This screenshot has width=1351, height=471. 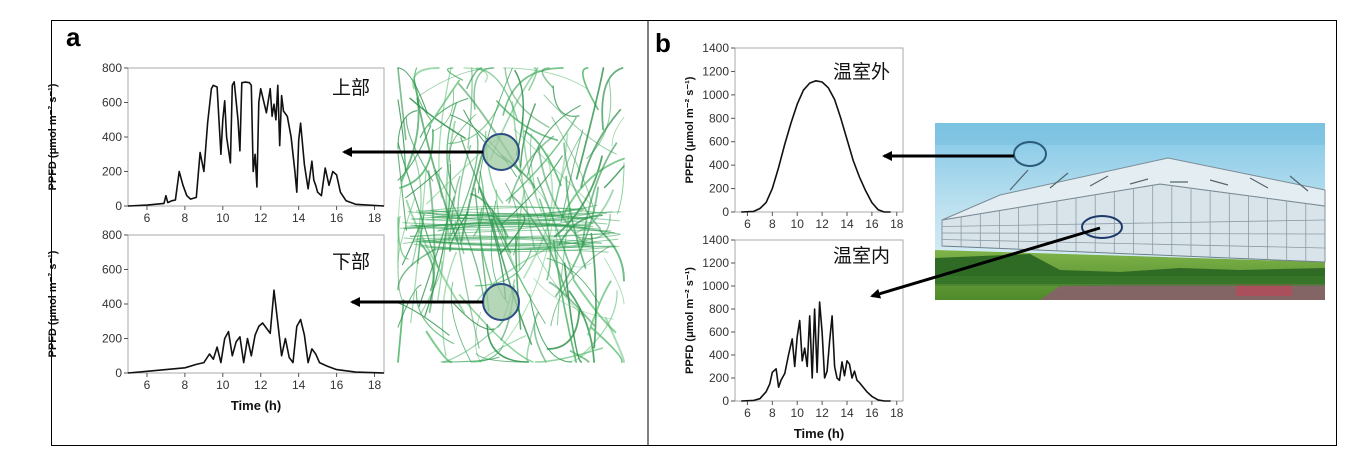 I want to click on lower-canopy-circle, so click(x=501, y=302).